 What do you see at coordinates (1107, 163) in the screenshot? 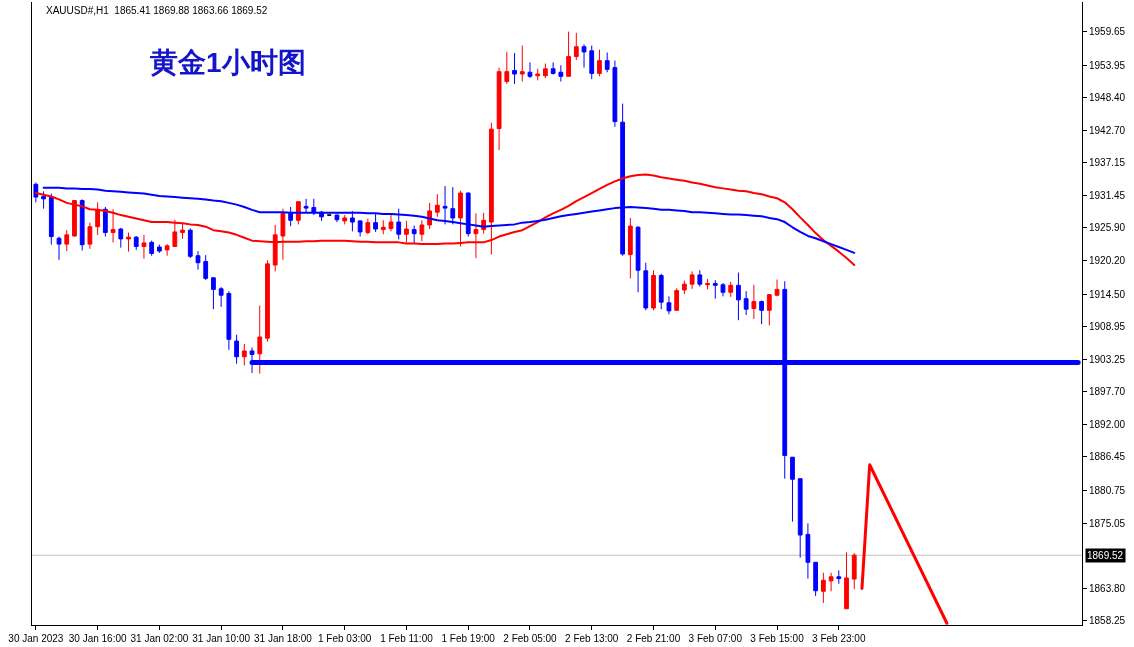
I see `y-tick-label: 1937.15` at bounding box center [1107, 163].